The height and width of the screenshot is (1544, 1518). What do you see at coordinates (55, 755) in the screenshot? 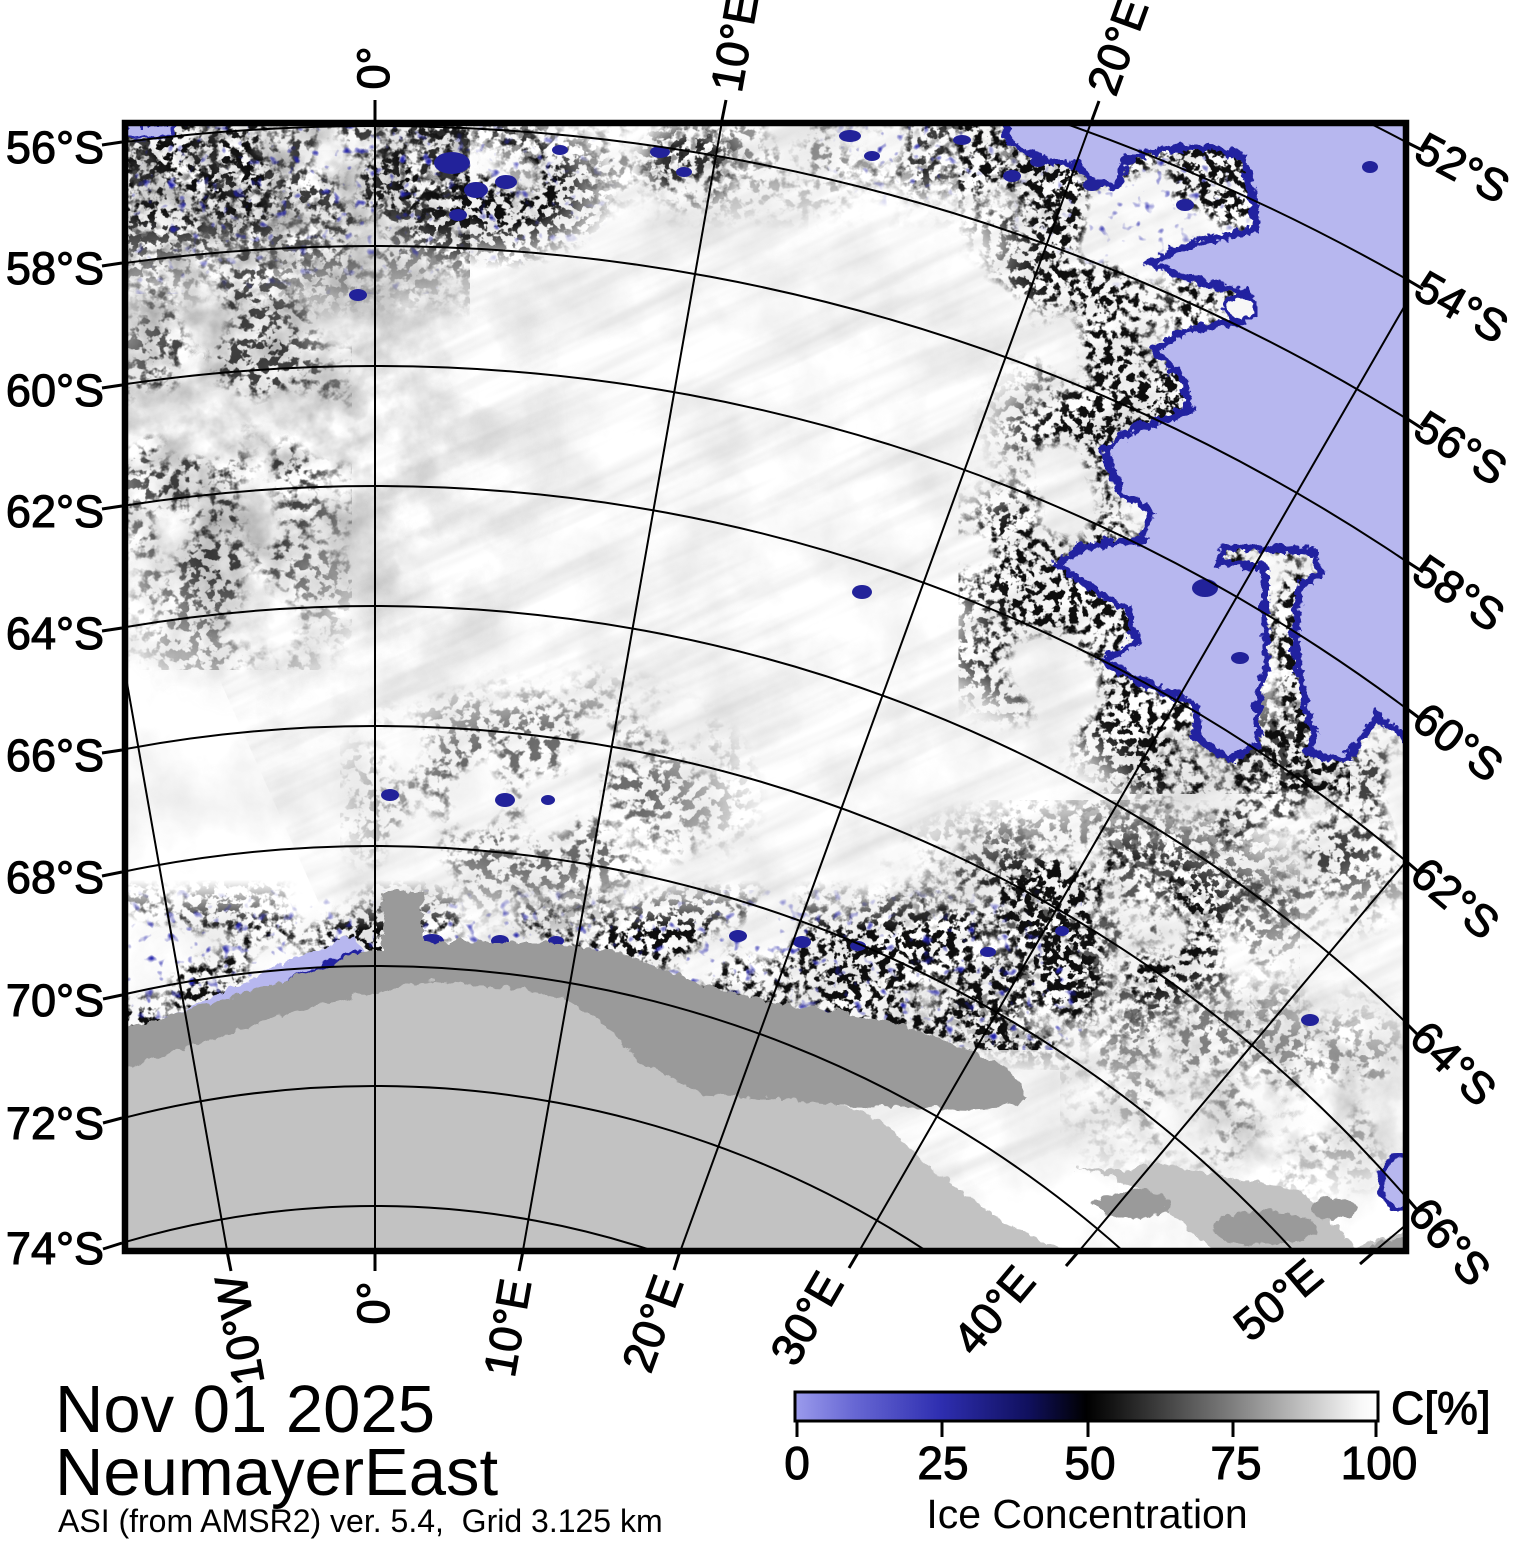
I see `svg-text: 66°S` at bounding box center [55, 755].